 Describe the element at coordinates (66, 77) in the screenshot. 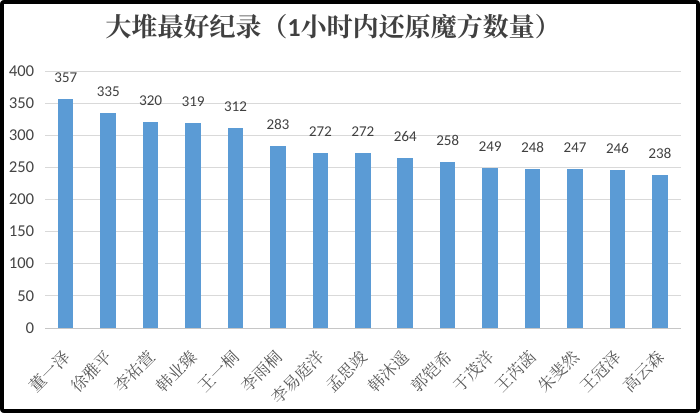

I see `value-label: 357` at that location.